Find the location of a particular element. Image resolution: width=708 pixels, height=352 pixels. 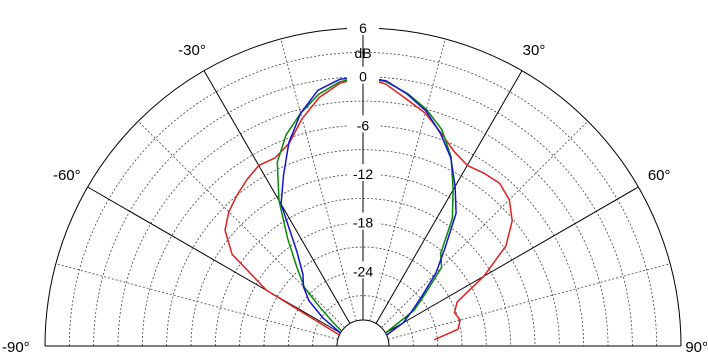

ring-label: -6 is located at coordinates (363, 125).